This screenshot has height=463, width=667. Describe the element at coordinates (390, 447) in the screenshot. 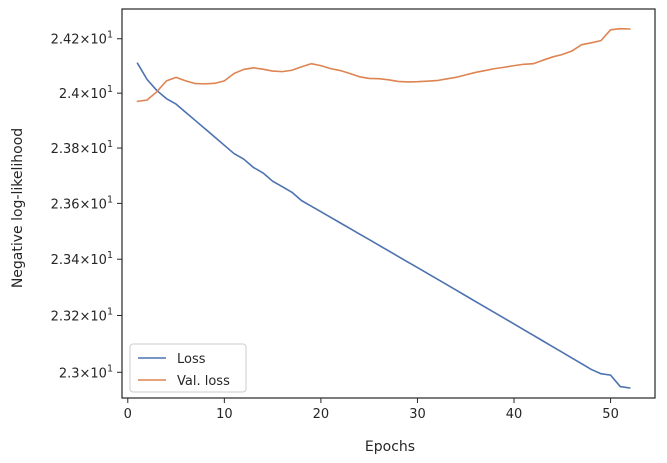

I see `x-axis-label: Epochs` at that location.